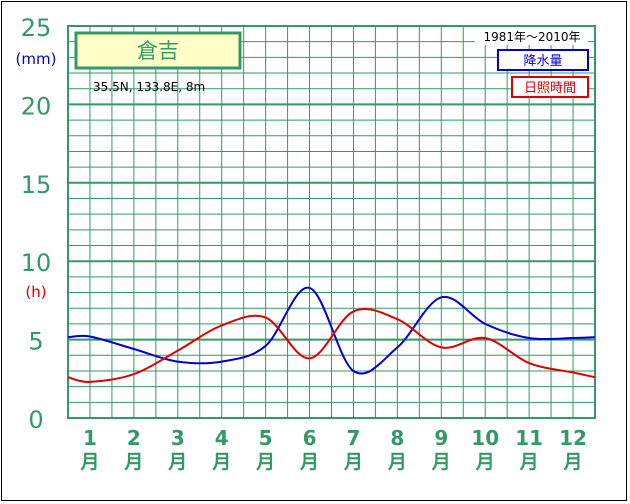  I want to click on y-tick-label: 10, so click(36, 263).